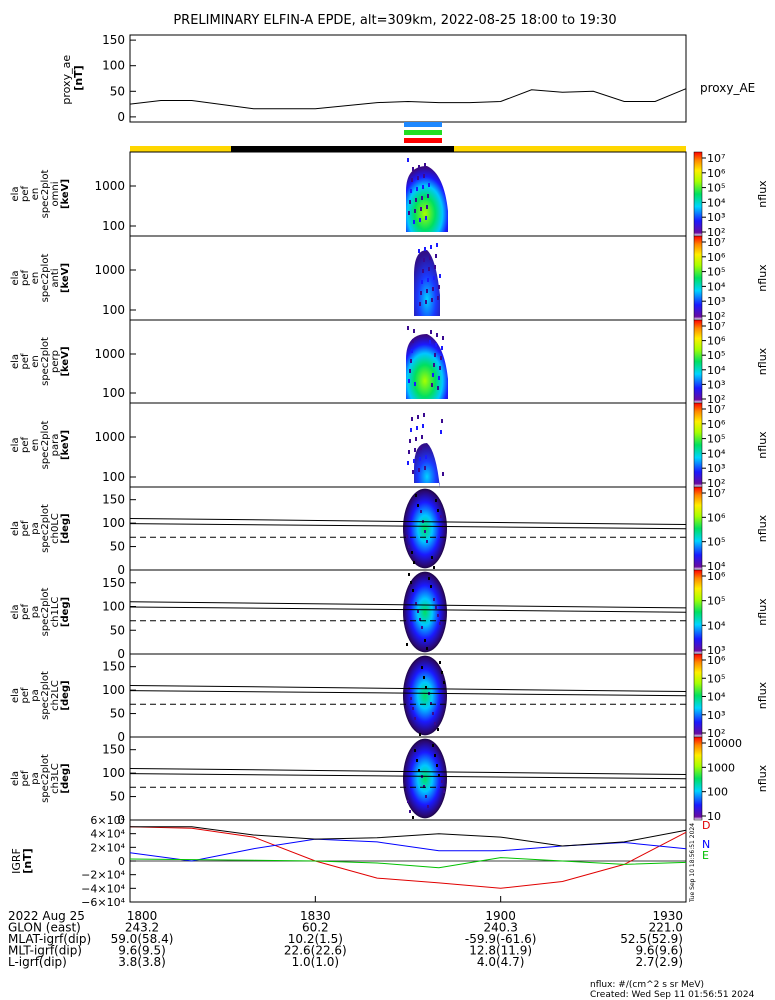 Image resolution: width=775 pixels, height=1000 pixels. I want to click on panel-ytick-label: 1000, so click(109, 186).